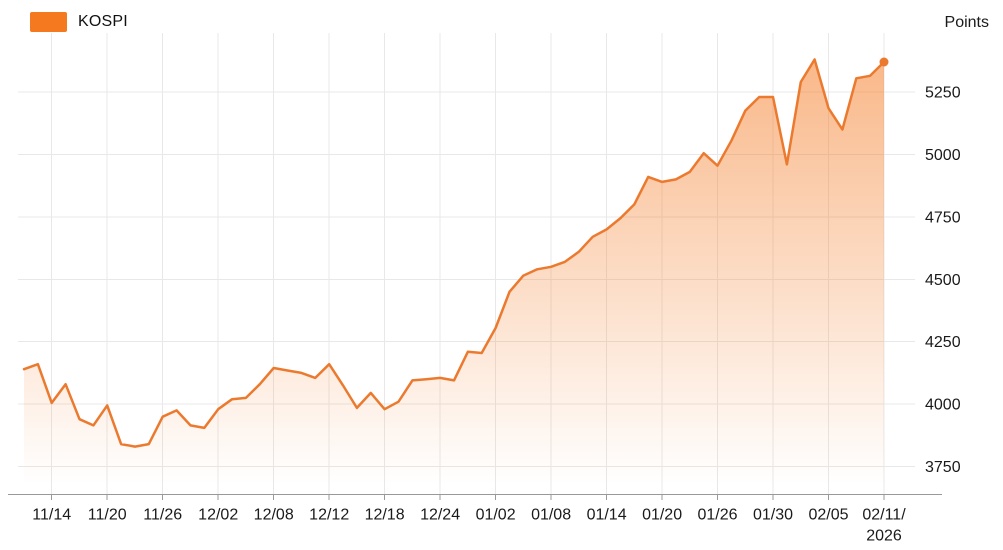 Image resolution: width=1003 pixels, height=550 pixels. What do you see at coordinates (966, 22) in the screenshot?
I see `y-axis-unit-label: Points` at bounding box center [966, 22].